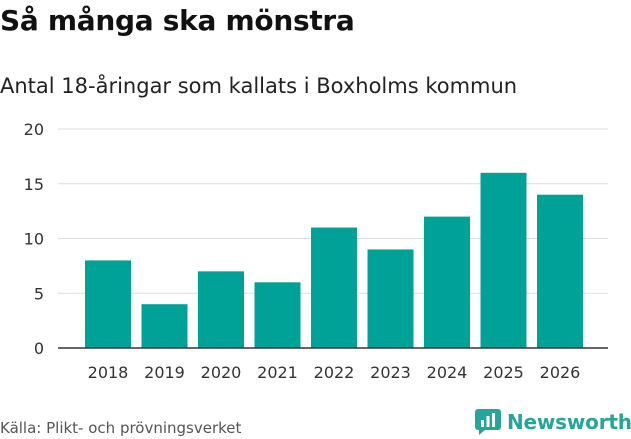 The height and width of the screenshot is (439, 631). Describe the element at coordinates (560, 372) in the screenshot. I see `x-tick-label: 2026` at that location.